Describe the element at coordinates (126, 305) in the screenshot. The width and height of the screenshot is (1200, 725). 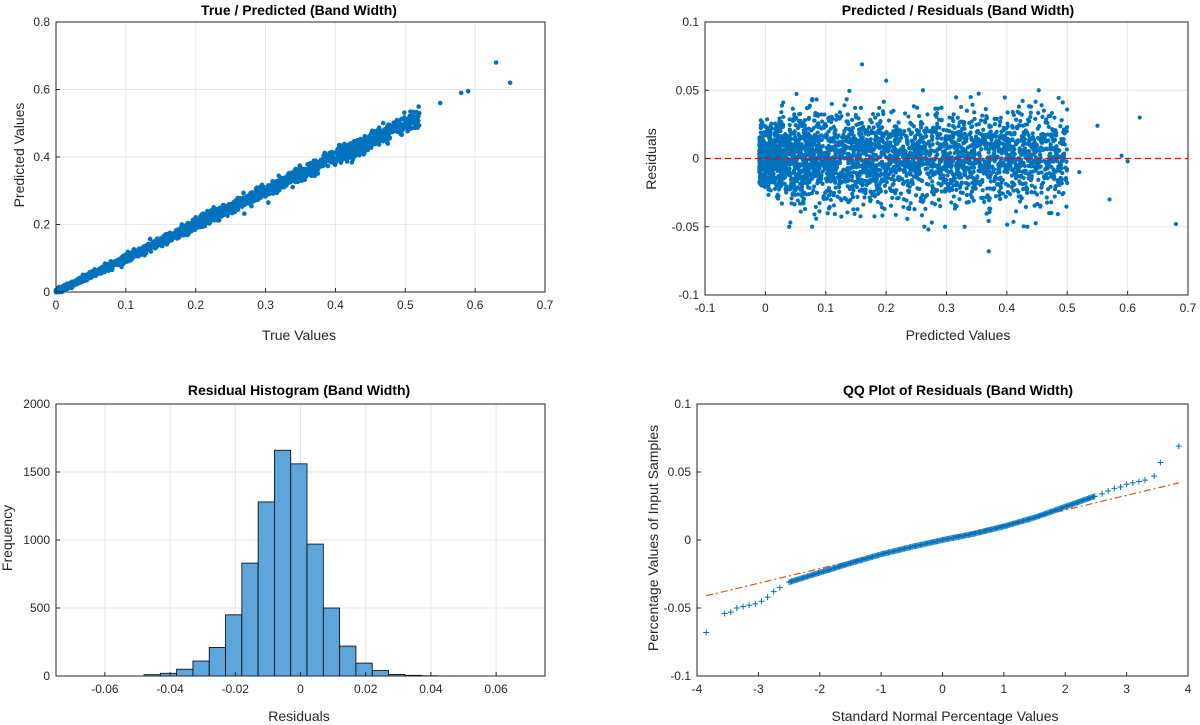
I see `x-tick-label: 0.1` at that location.